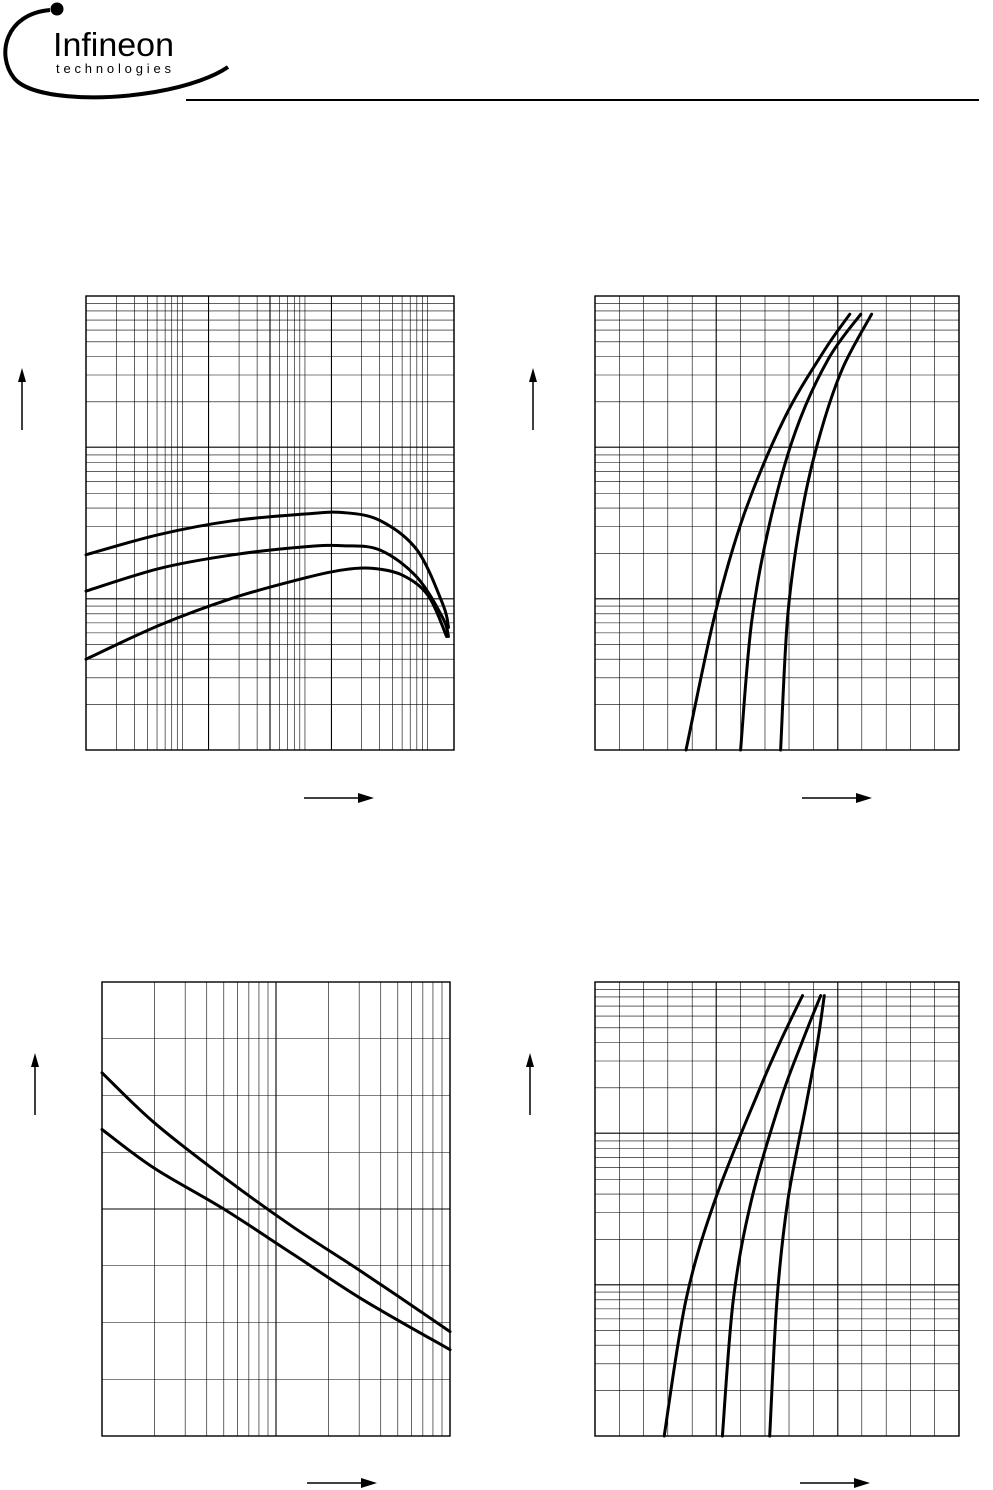 The image size is (993, 1490). I want to click on logo-dot, so click(57, 9).